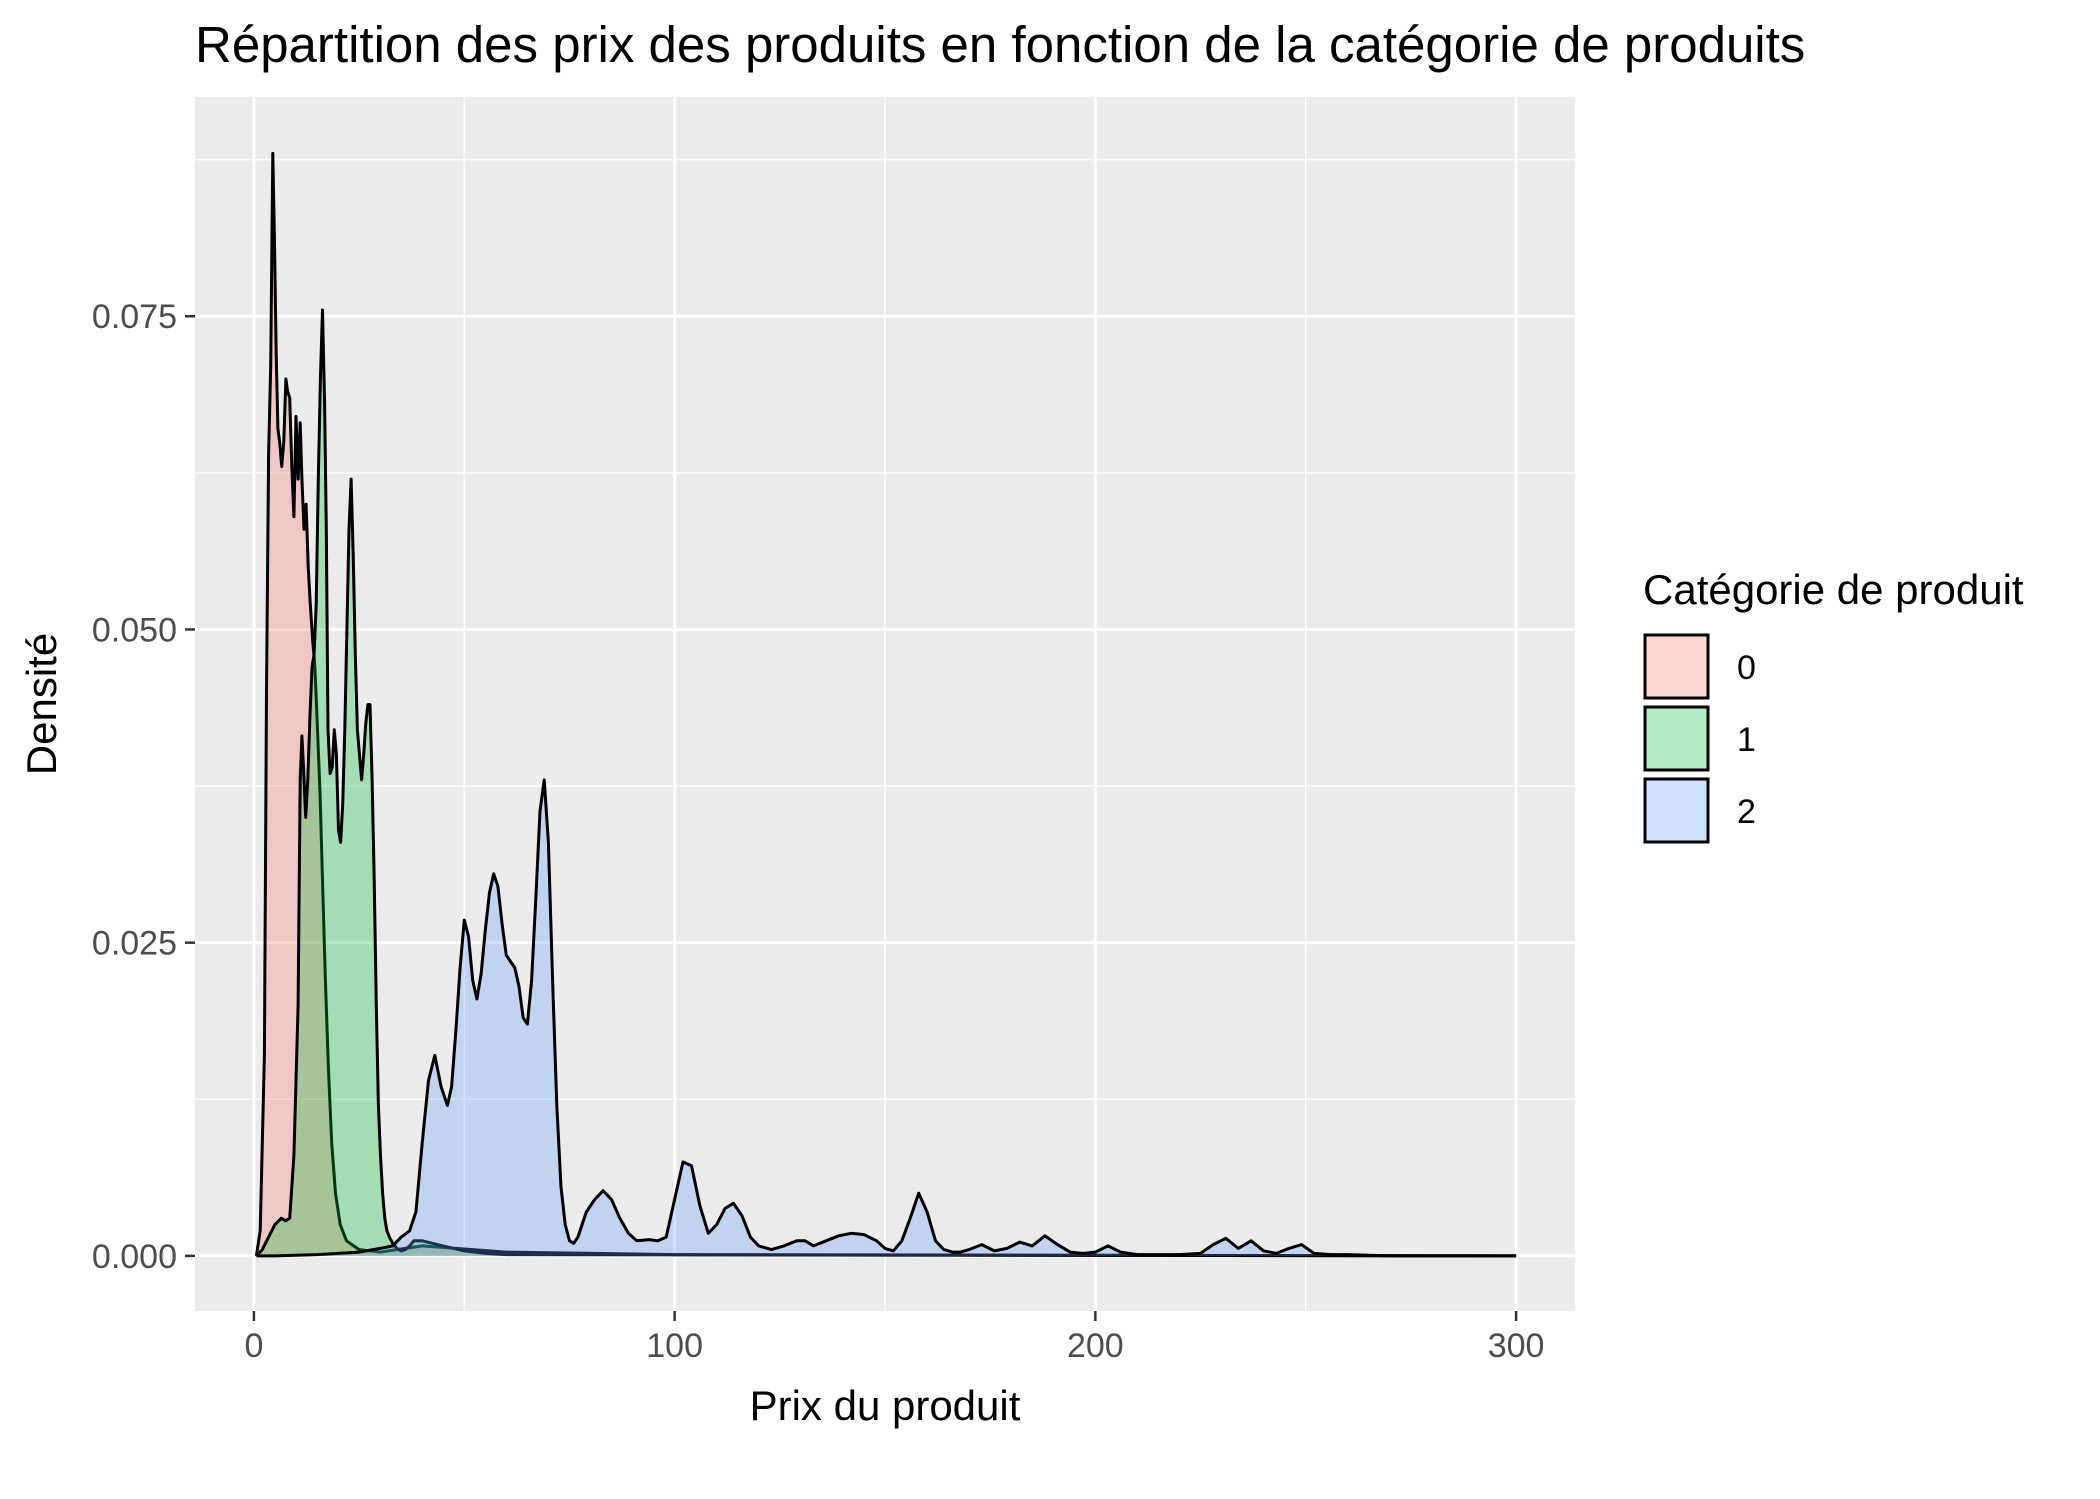 This screenshot has height=1499, width=2100. What do you see at coordinates (1833, 589) in the screenshot?
I see `legend-title: Catégorie de produit` at bounding box center [1833, 589].